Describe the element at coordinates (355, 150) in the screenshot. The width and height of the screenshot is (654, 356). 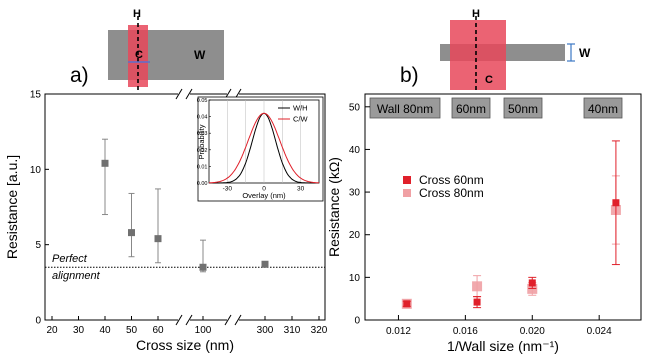
I see `y-tick-label: 40` at that location.